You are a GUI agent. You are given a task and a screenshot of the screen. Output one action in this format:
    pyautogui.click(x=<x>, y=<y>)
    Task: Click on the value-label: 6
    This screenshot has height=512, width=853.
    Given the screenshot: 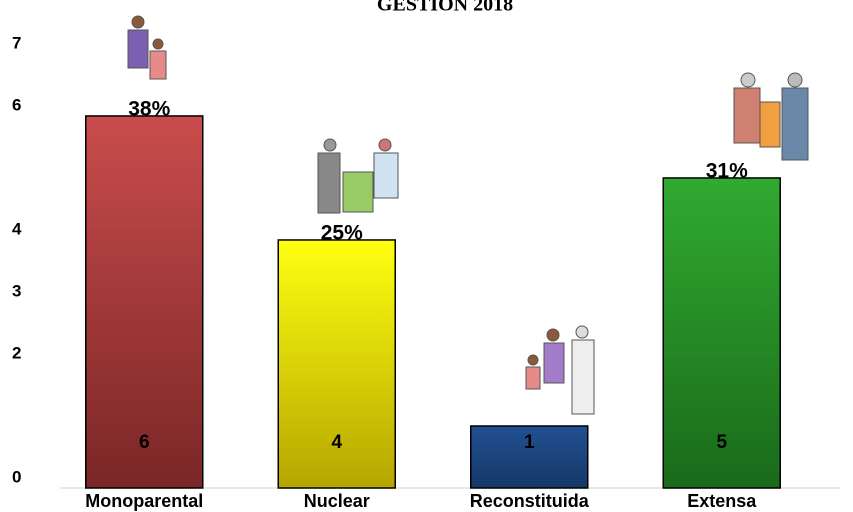 What is the action you would take?
    pyautogui.click(x=144, y=442)
    